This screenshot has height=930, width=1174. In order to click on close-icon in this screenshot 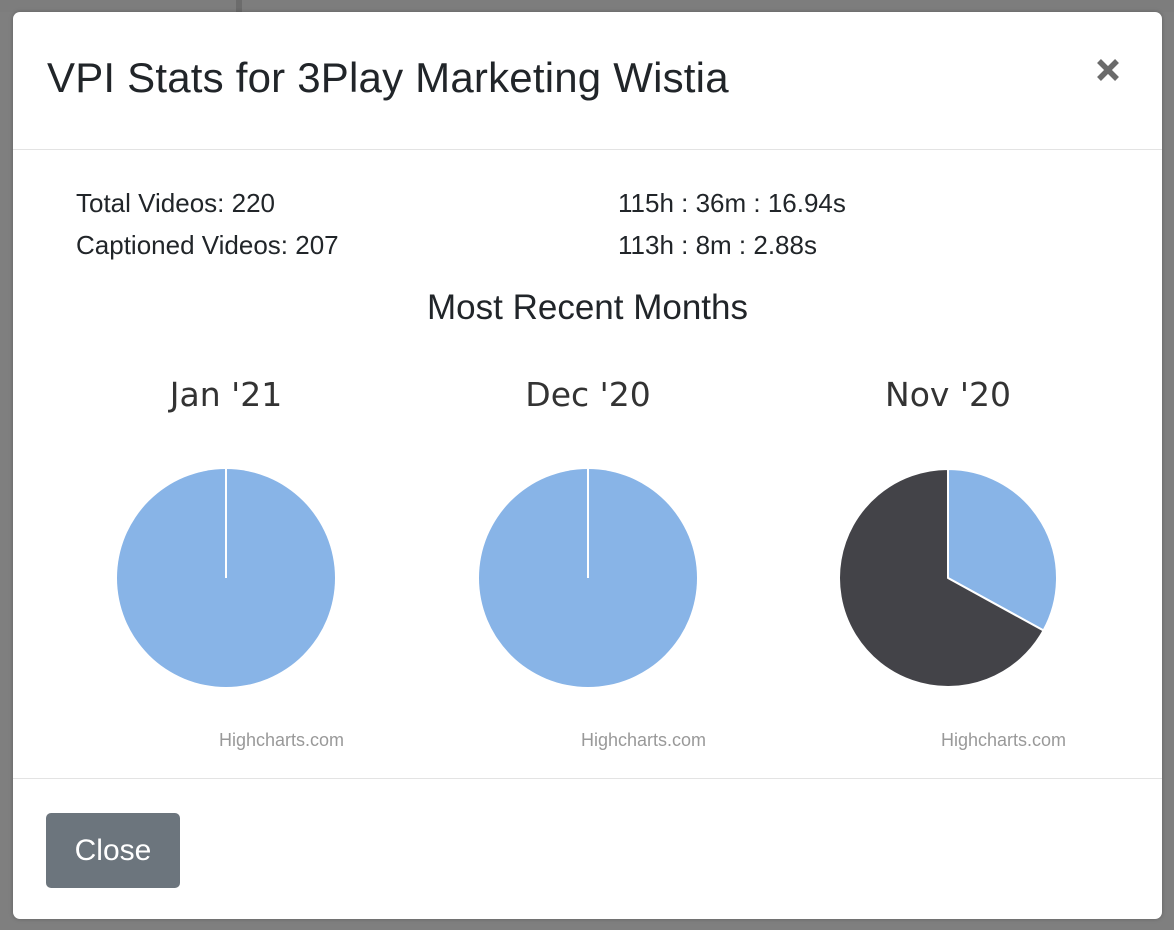, I will do `click(1108, 70)`.